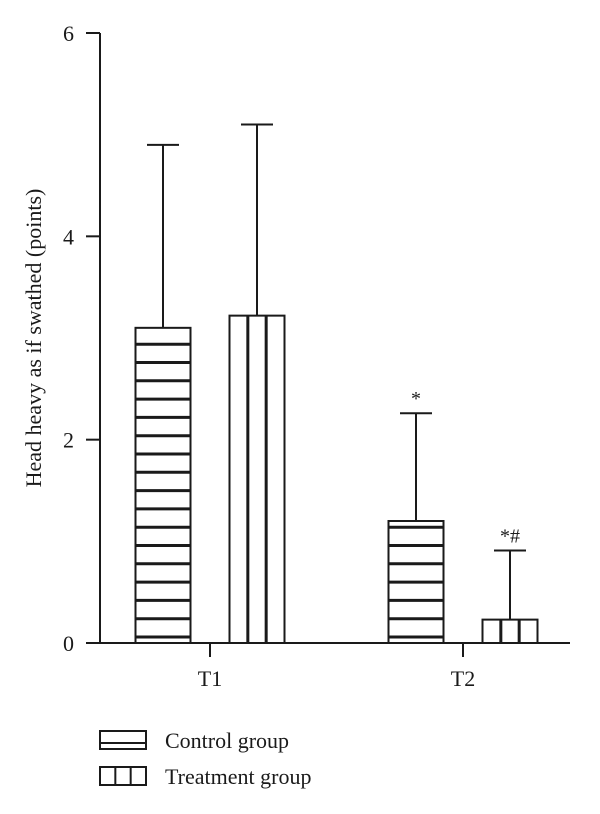  What do you see at coordinates (210, 678) in the screenshot?
I see `x-tick-label: T1` at bounding box center [210, 678].